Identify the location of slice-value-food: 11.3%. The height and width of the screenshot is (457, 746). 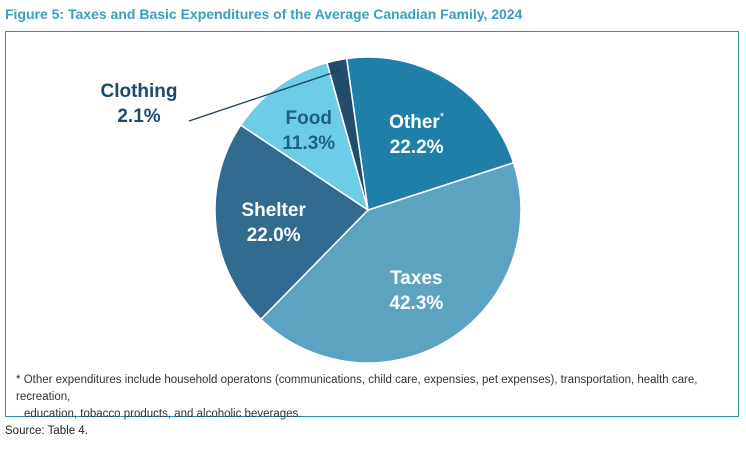
(308, 143).